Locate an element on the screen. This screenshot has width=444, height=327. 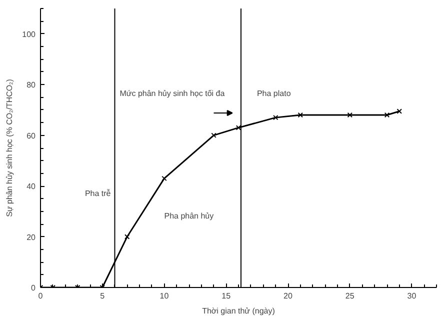
x-tick-label: 30 is located at coordinates (412, 296).